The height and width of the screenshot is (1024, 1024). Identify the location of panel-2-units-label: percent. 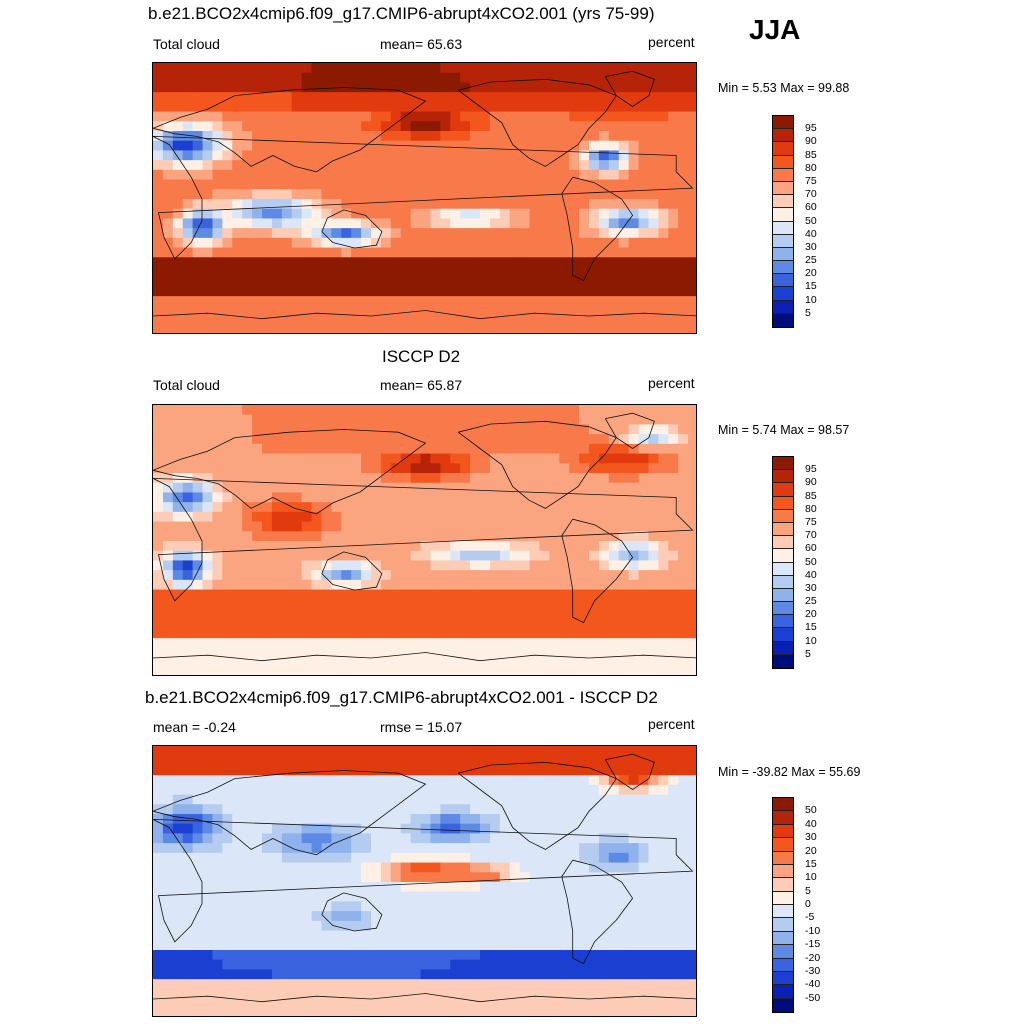
(671, 383).